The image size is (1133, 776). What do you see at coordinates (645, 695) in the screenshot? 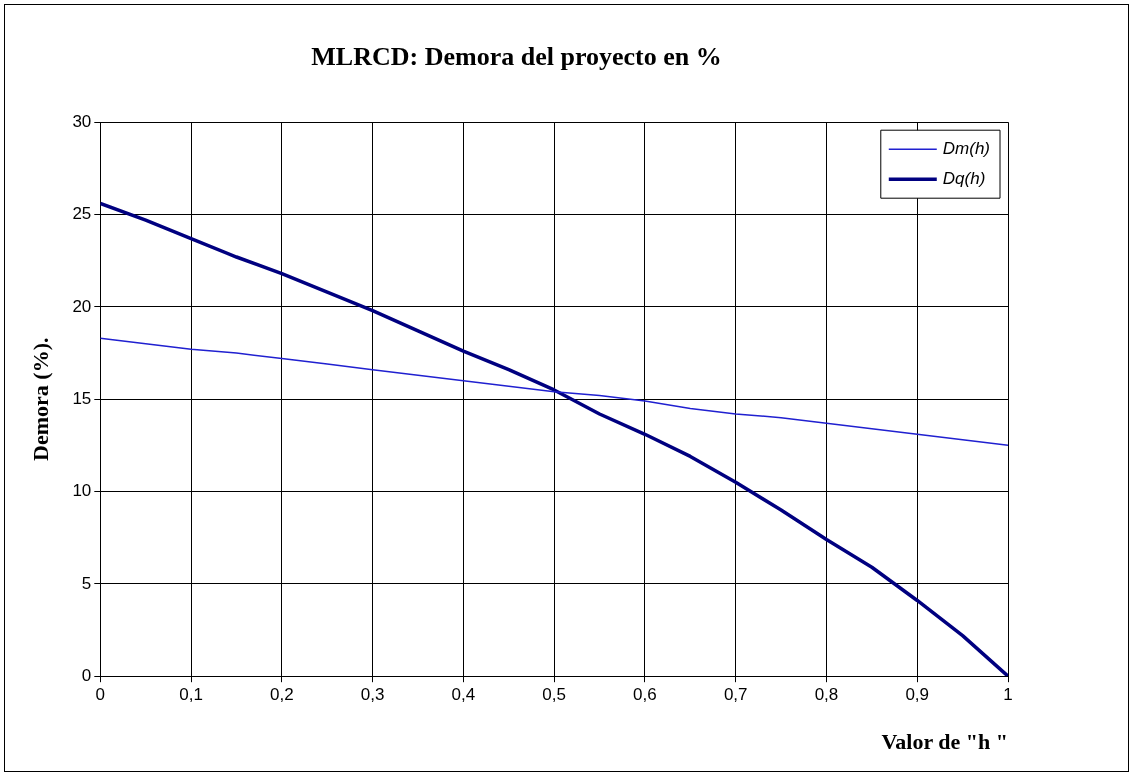
I see `x-tick-label: 0,6` at bounding box center [645, 695].